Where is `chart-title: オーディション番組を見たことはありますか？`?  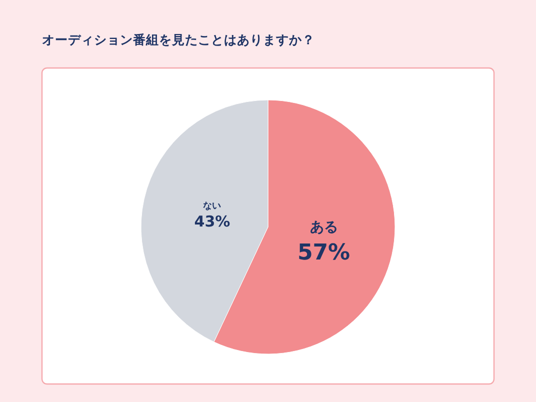
chart-title: オーディション番組を見たことはありますか？ is located at coordinates (178, 39).